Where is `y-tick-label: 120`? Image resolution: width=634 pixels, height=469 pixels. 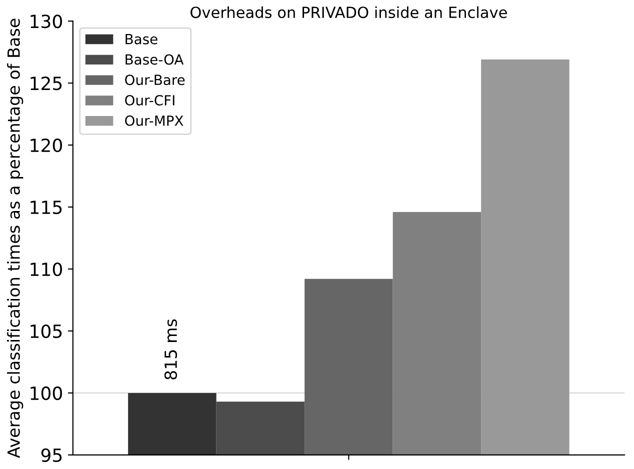
y-tick-label: 120 is located at coordinates (46, 145).